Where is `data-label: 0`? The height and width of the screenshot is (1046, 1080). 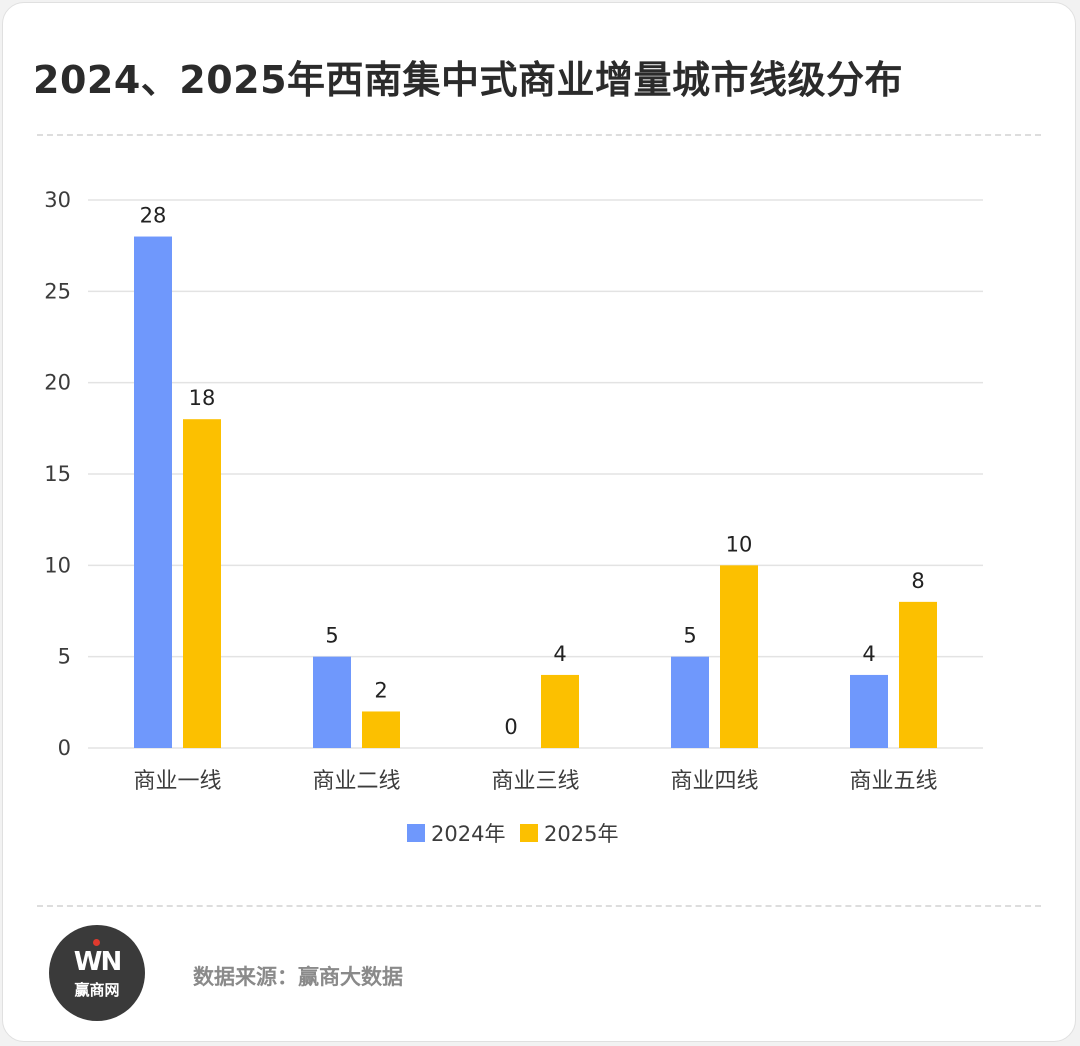
data-label: 0 is located at coordinates (510, 727).